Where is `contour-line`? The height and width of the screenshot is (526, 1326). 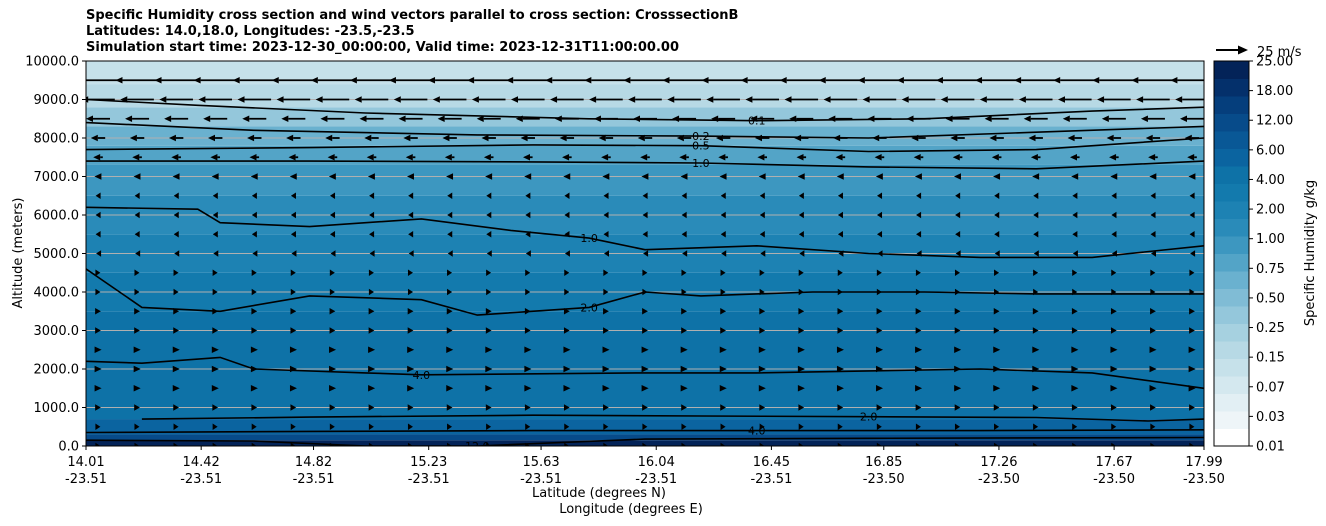 contour-line is located at coordinates (672, 418).